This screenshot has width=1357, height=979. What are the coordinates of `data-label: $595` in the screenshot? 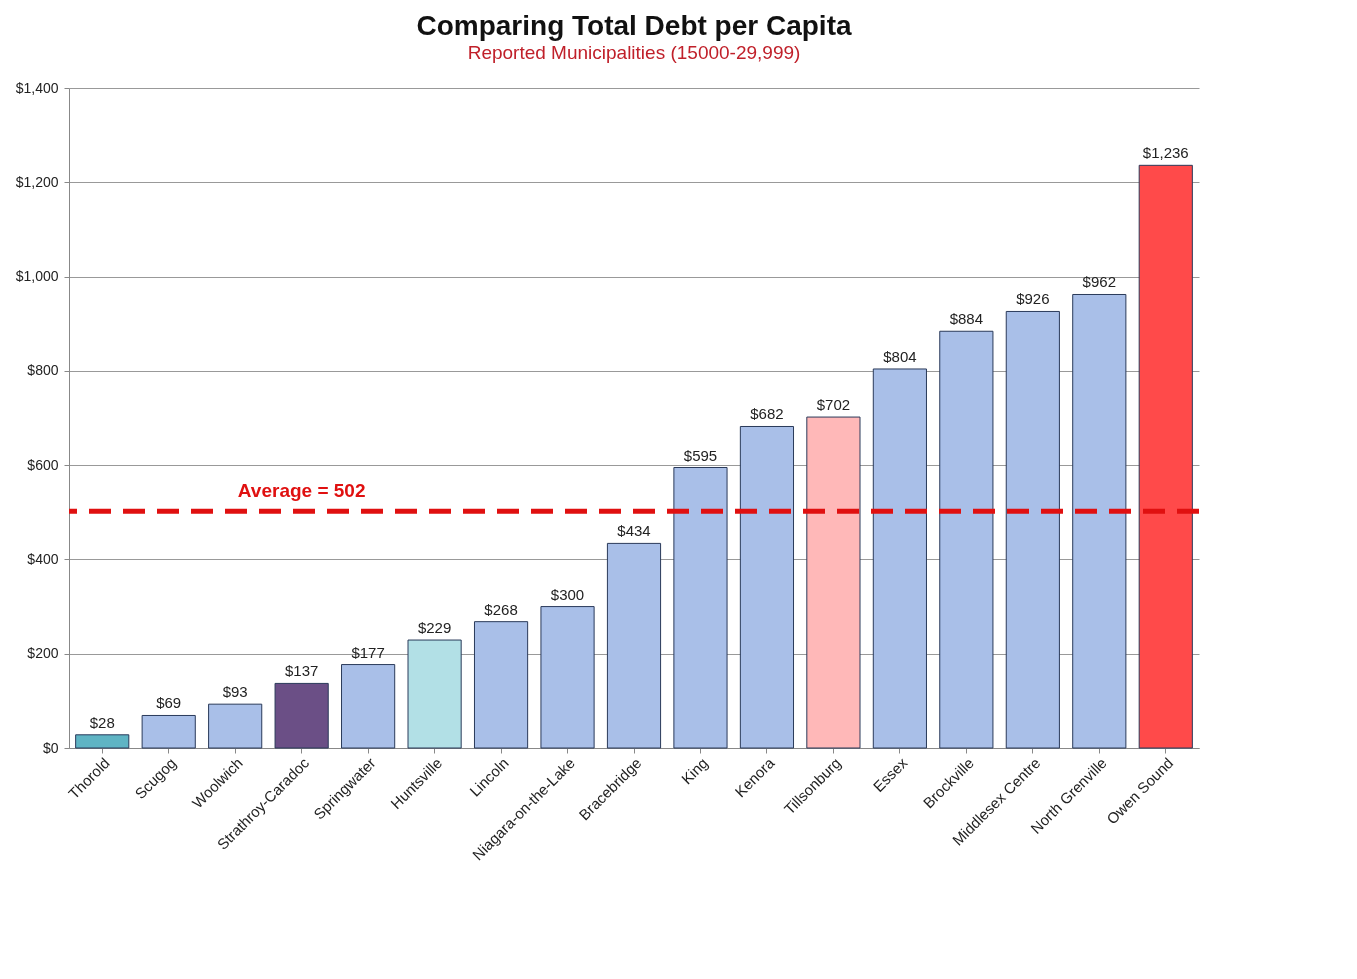 It's located at (700, 455).